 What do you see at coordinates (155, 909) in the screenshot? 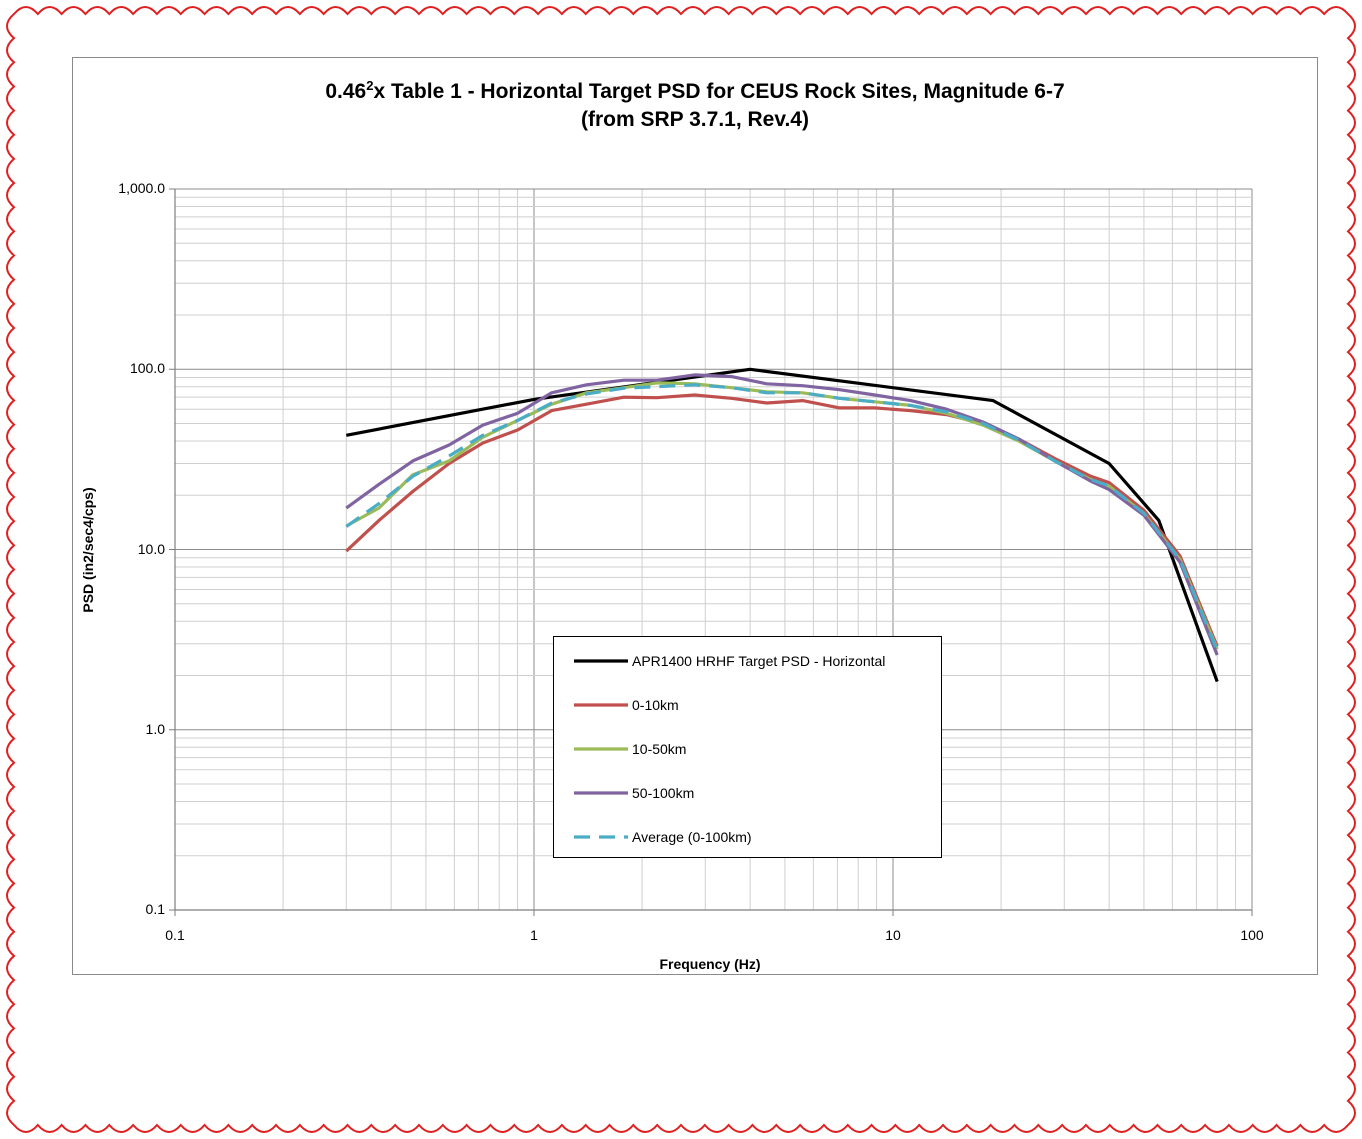
I see `y-tick-label: 0.1` at bounding box center [155, 909].